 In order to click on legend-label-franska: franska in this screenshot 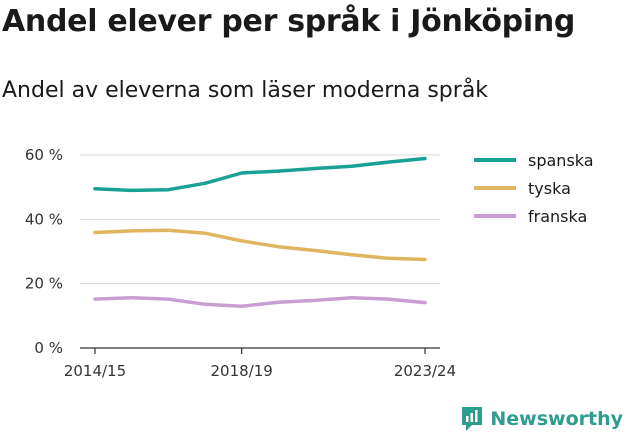, I will do `click(557, 216)`.